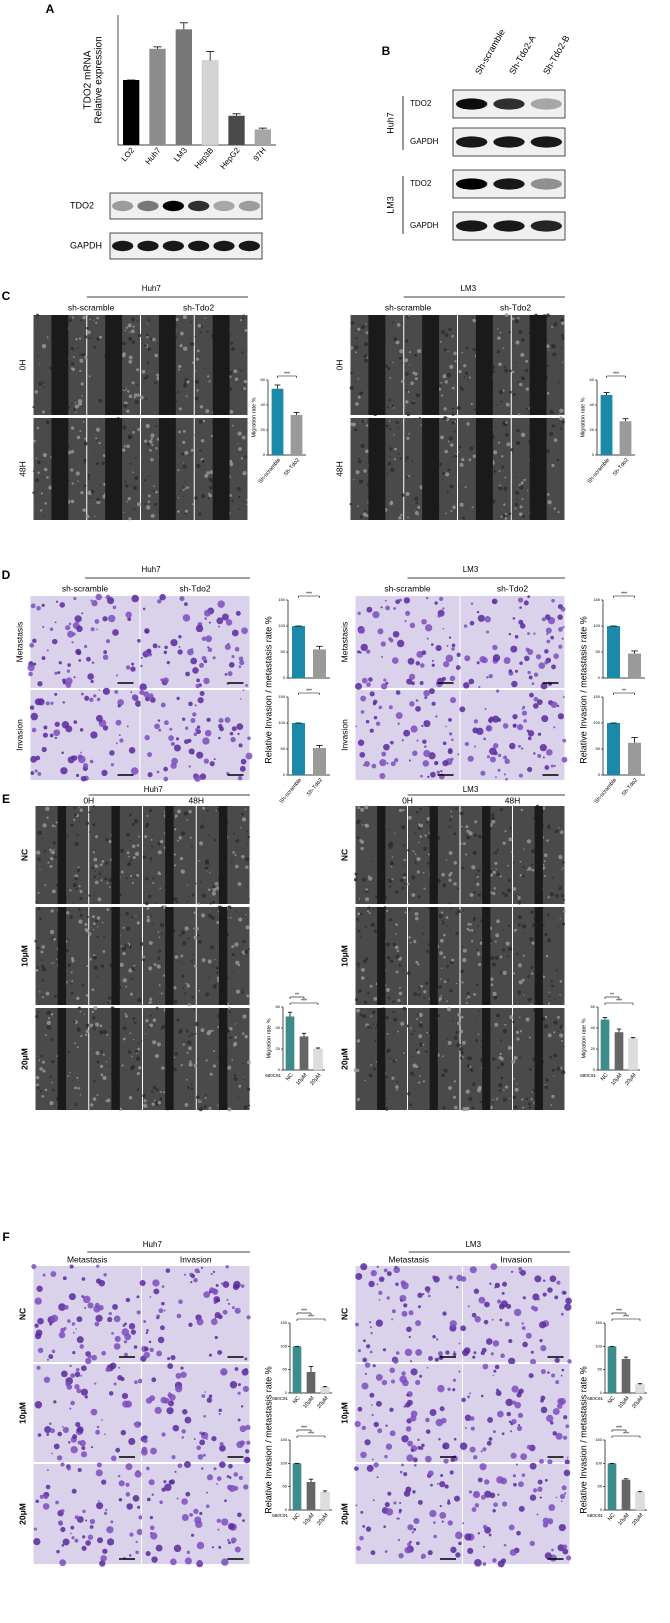 The image size is (670, 1623). I want to click on y-axis-label: Relative expression, so click(99, 79).